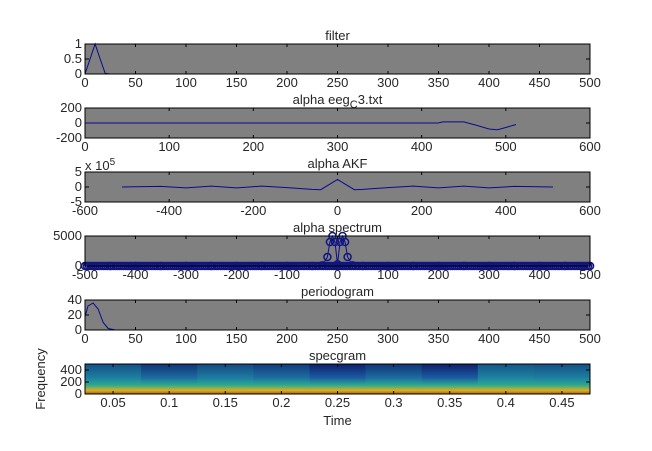 This screenshot has width=652, height=451. I want to click on y-tick-label: 400, so click(71, 369).